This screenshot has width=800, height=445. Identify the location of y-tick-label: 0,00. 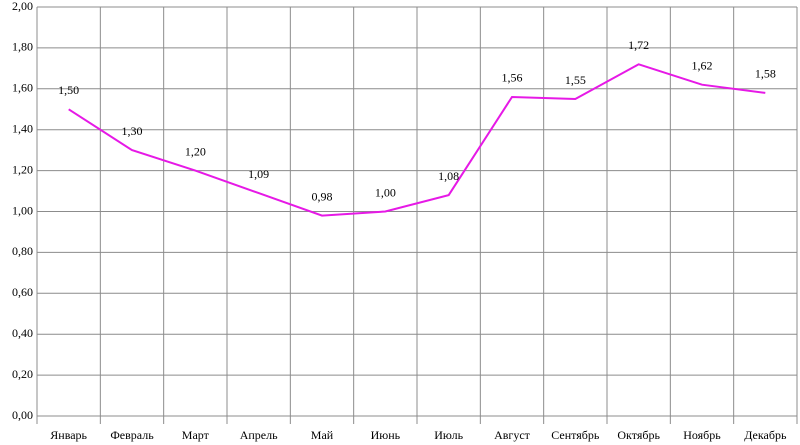
(22, 415).